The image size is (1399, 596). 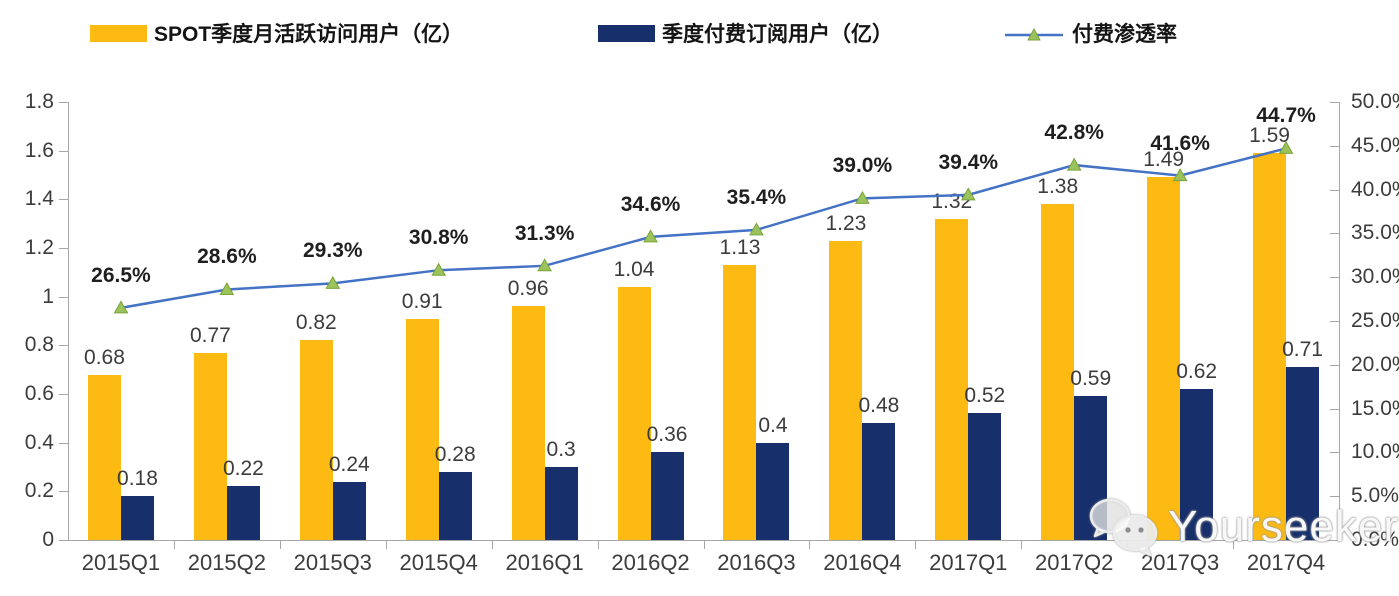 I want to click on bar-subs-2016Q2, so click(x=667, y=496).